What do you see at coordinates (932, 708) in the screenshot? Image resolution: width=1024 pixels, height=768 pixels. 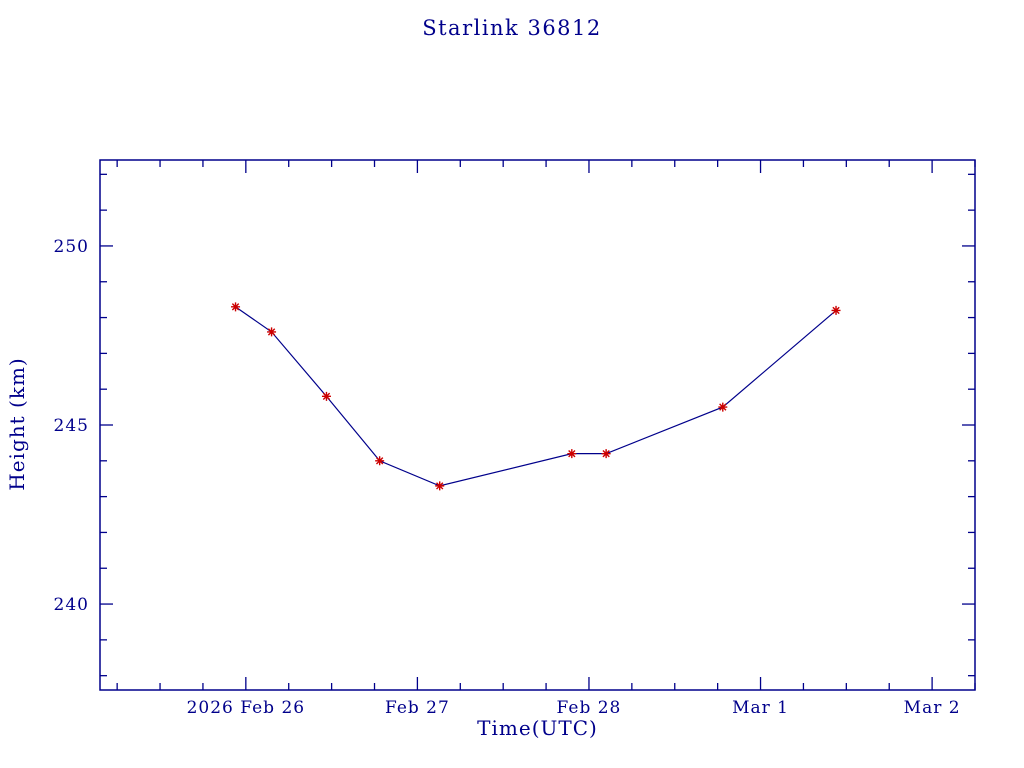 I see `x-tick-label: Mar 2` at bounding box center [932, 708].